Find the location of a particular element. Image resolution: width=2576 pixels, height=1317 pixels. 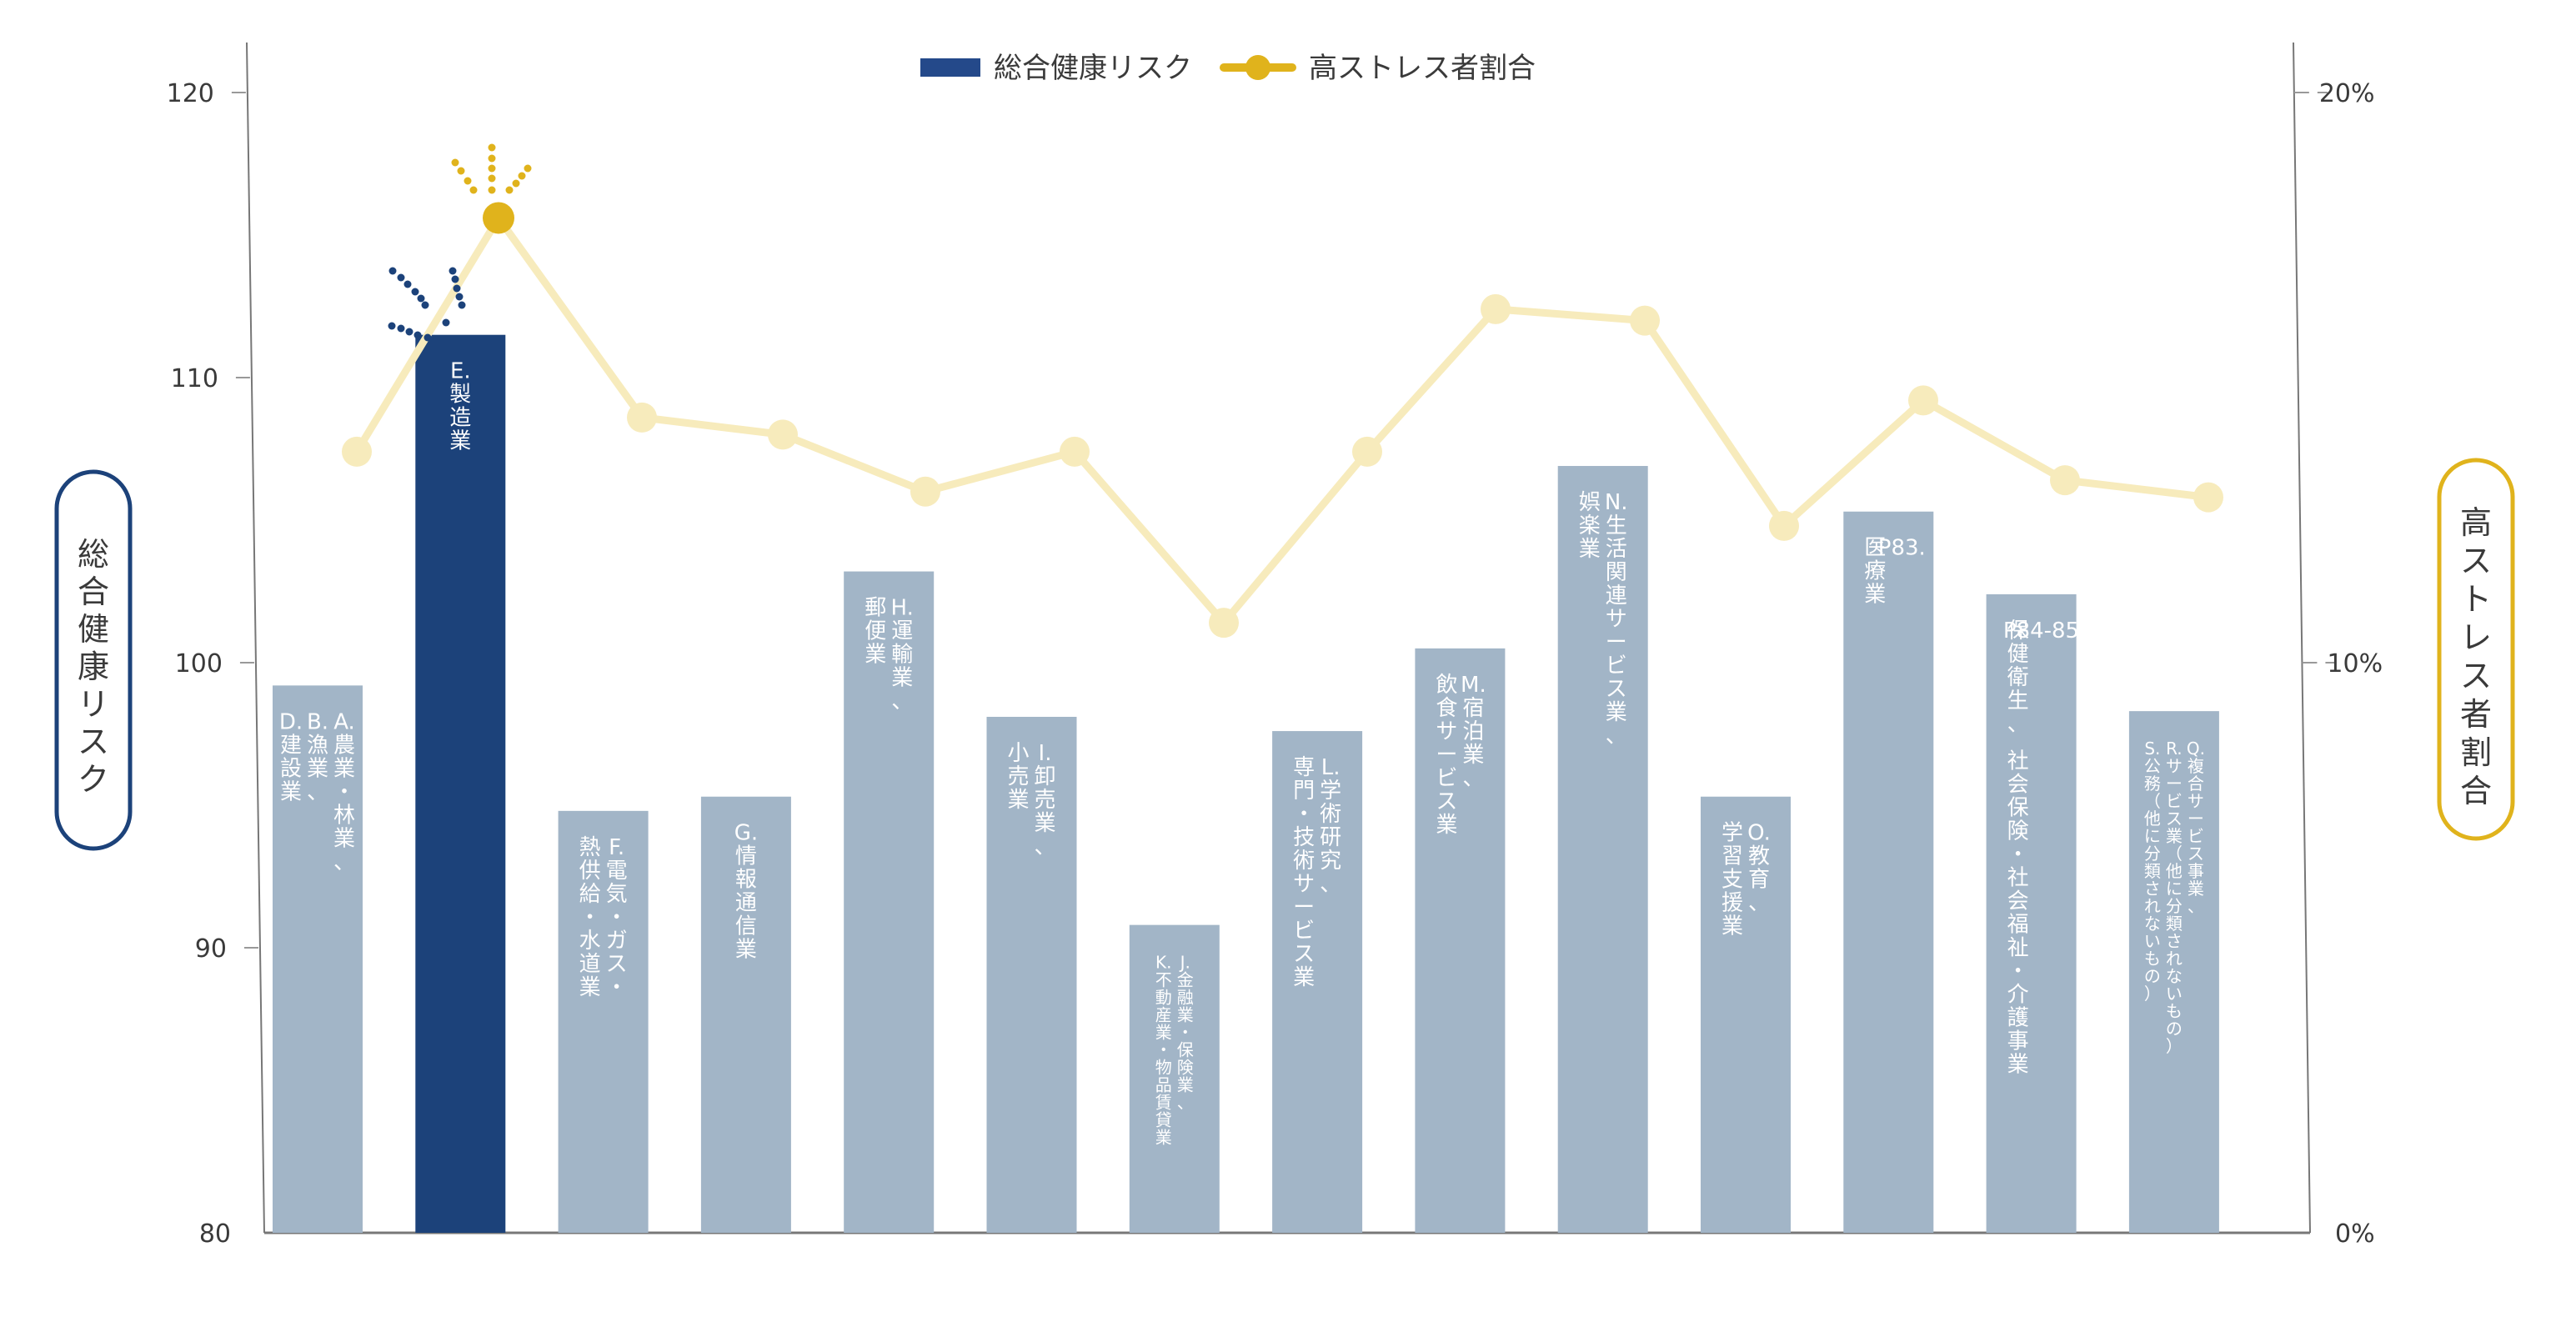

left-tick-label: 100 is located at coordinates (199, 664).